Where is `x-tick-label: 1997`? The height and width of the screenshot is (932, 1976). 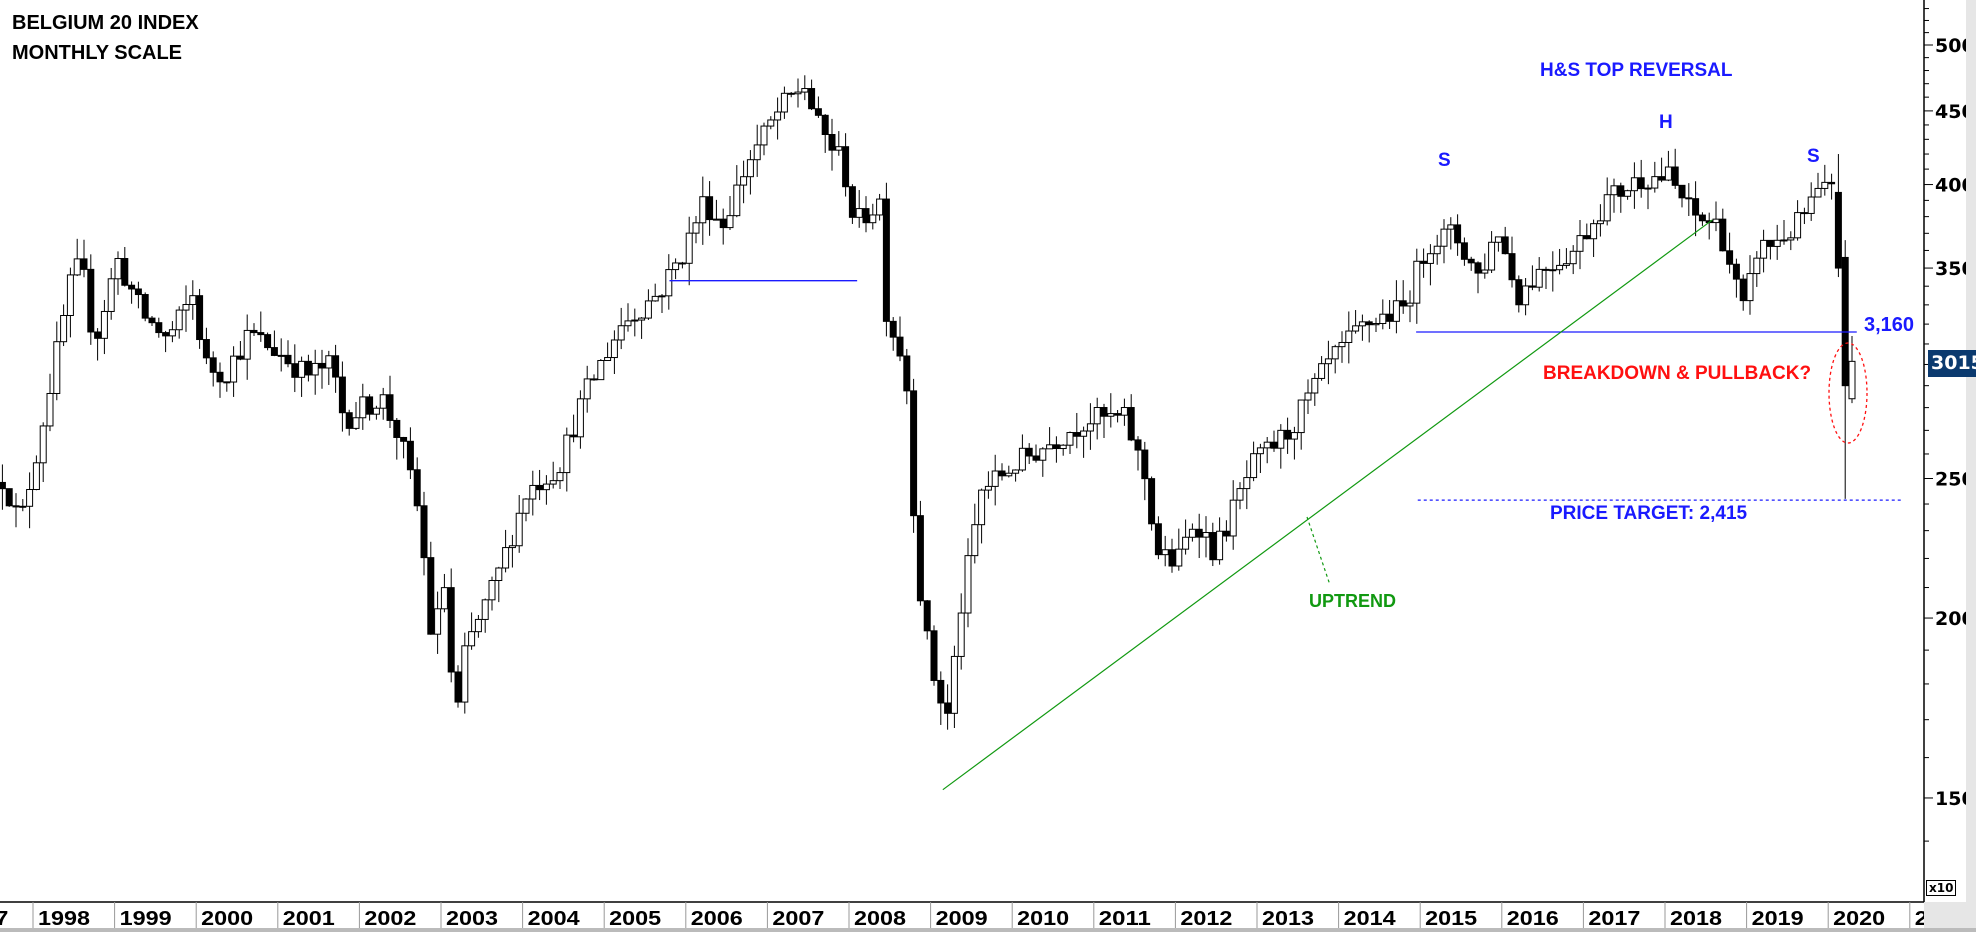
x-tick-label: 1997 is located at coordinates (4, 919).